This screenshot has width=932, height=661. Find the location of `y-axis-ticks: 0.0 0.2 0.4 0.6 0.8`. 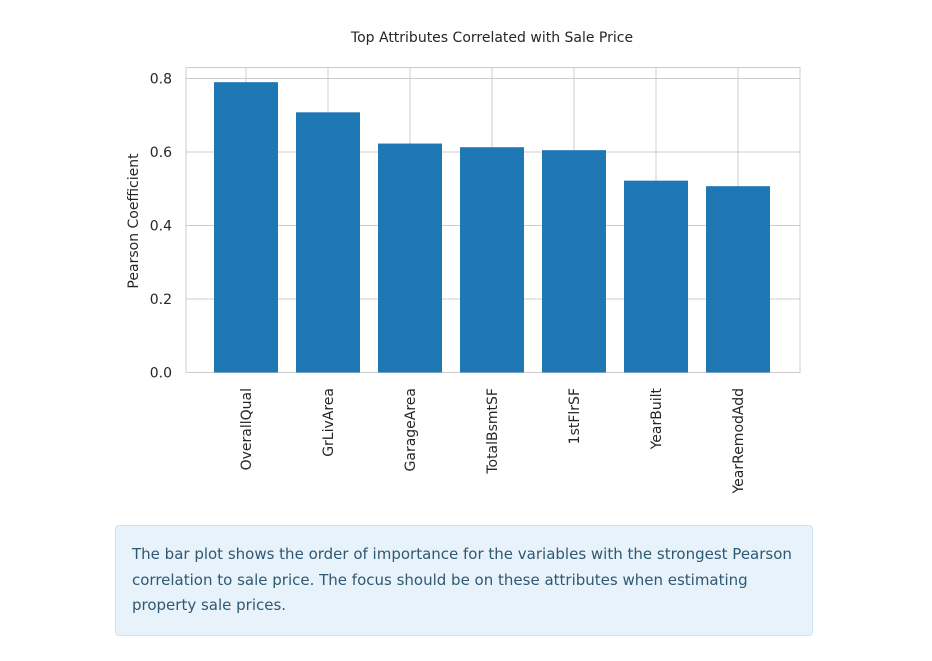

y-axis-ticks: 0.0 0.2 0.4 0.6 0.8 is located at coordinates (161, 227).